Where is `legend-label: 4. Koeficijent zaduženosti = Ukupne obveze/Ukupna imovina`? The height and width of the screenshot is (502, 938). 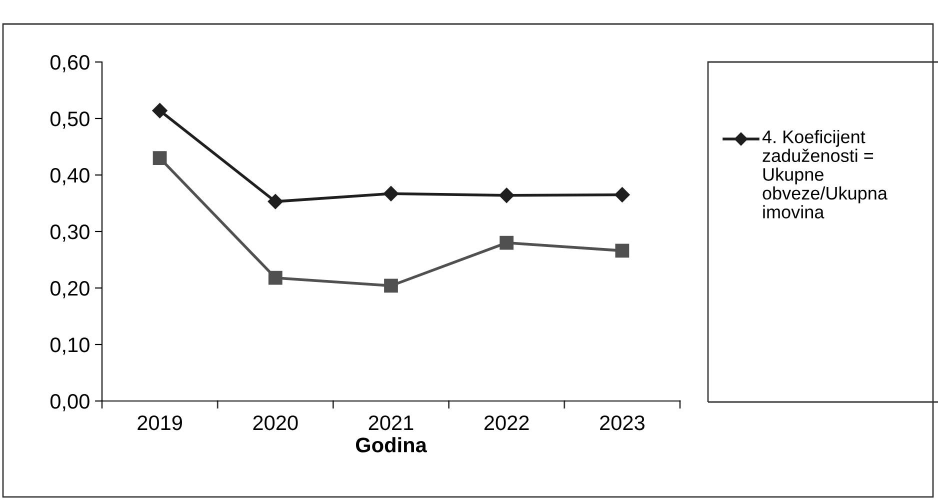 legend-label: 4. Koeficijent zaduženosti = Ukupne obveze/Ukupna imovina is located at coordinates (825, 174).